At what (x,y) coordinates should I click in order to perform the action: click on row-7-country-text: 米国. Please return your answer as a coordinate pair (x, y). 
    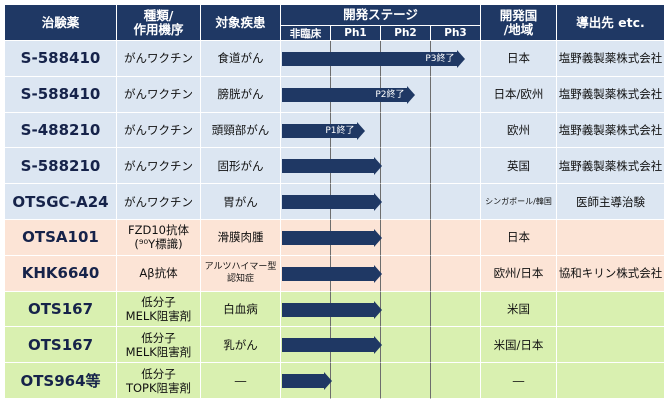
    Looking at the image, I should click on (518, 308).